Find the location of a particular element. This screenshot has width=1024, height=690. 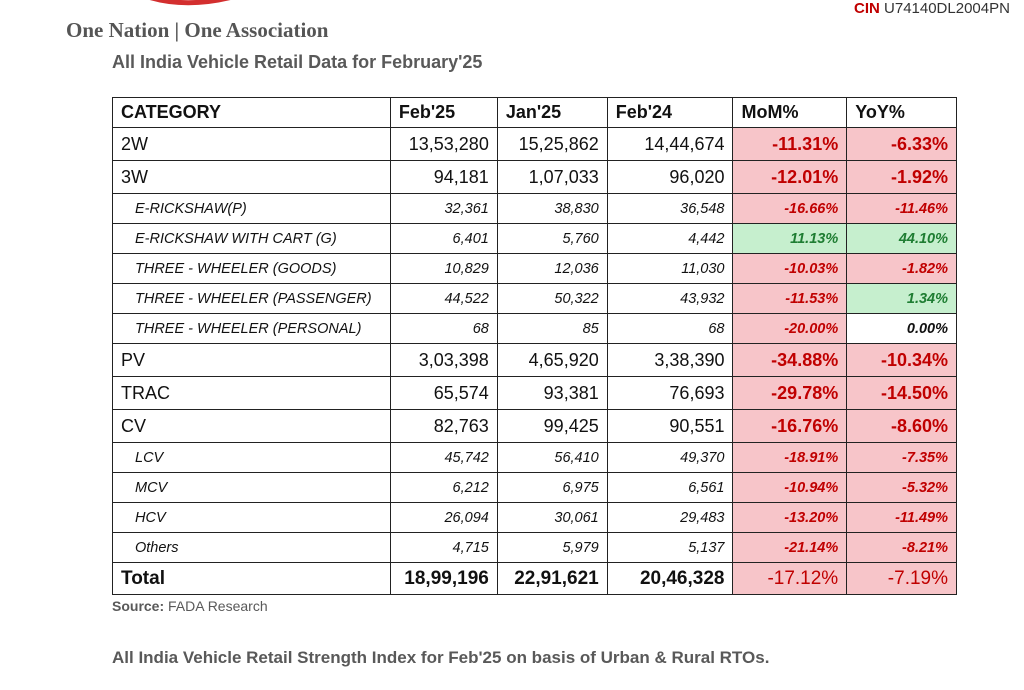

col-header-yoy: YoY% is located at coordinates (901, 112).